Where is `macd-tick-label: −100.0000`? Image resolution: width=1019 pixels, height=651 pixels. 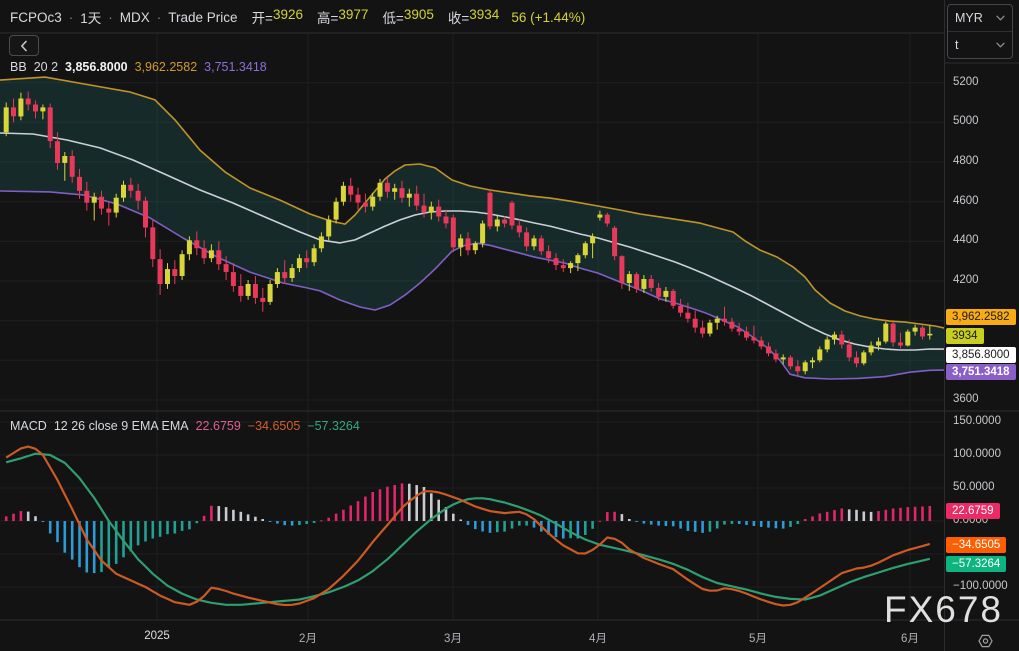 macd-tick-label: −100.0000 is located at coordinates (980, 586).